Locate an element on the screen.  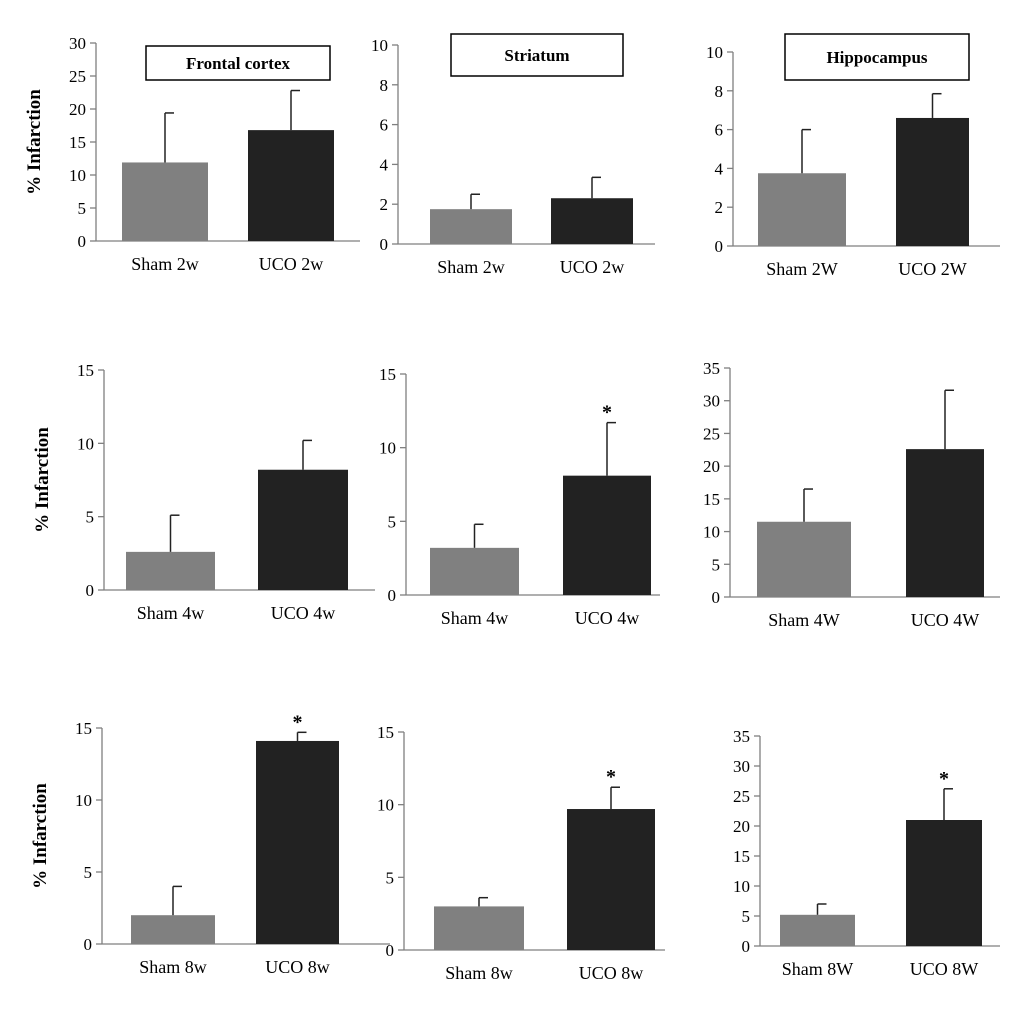
category-label: Sham 4W is located at coordinates (804, 620).